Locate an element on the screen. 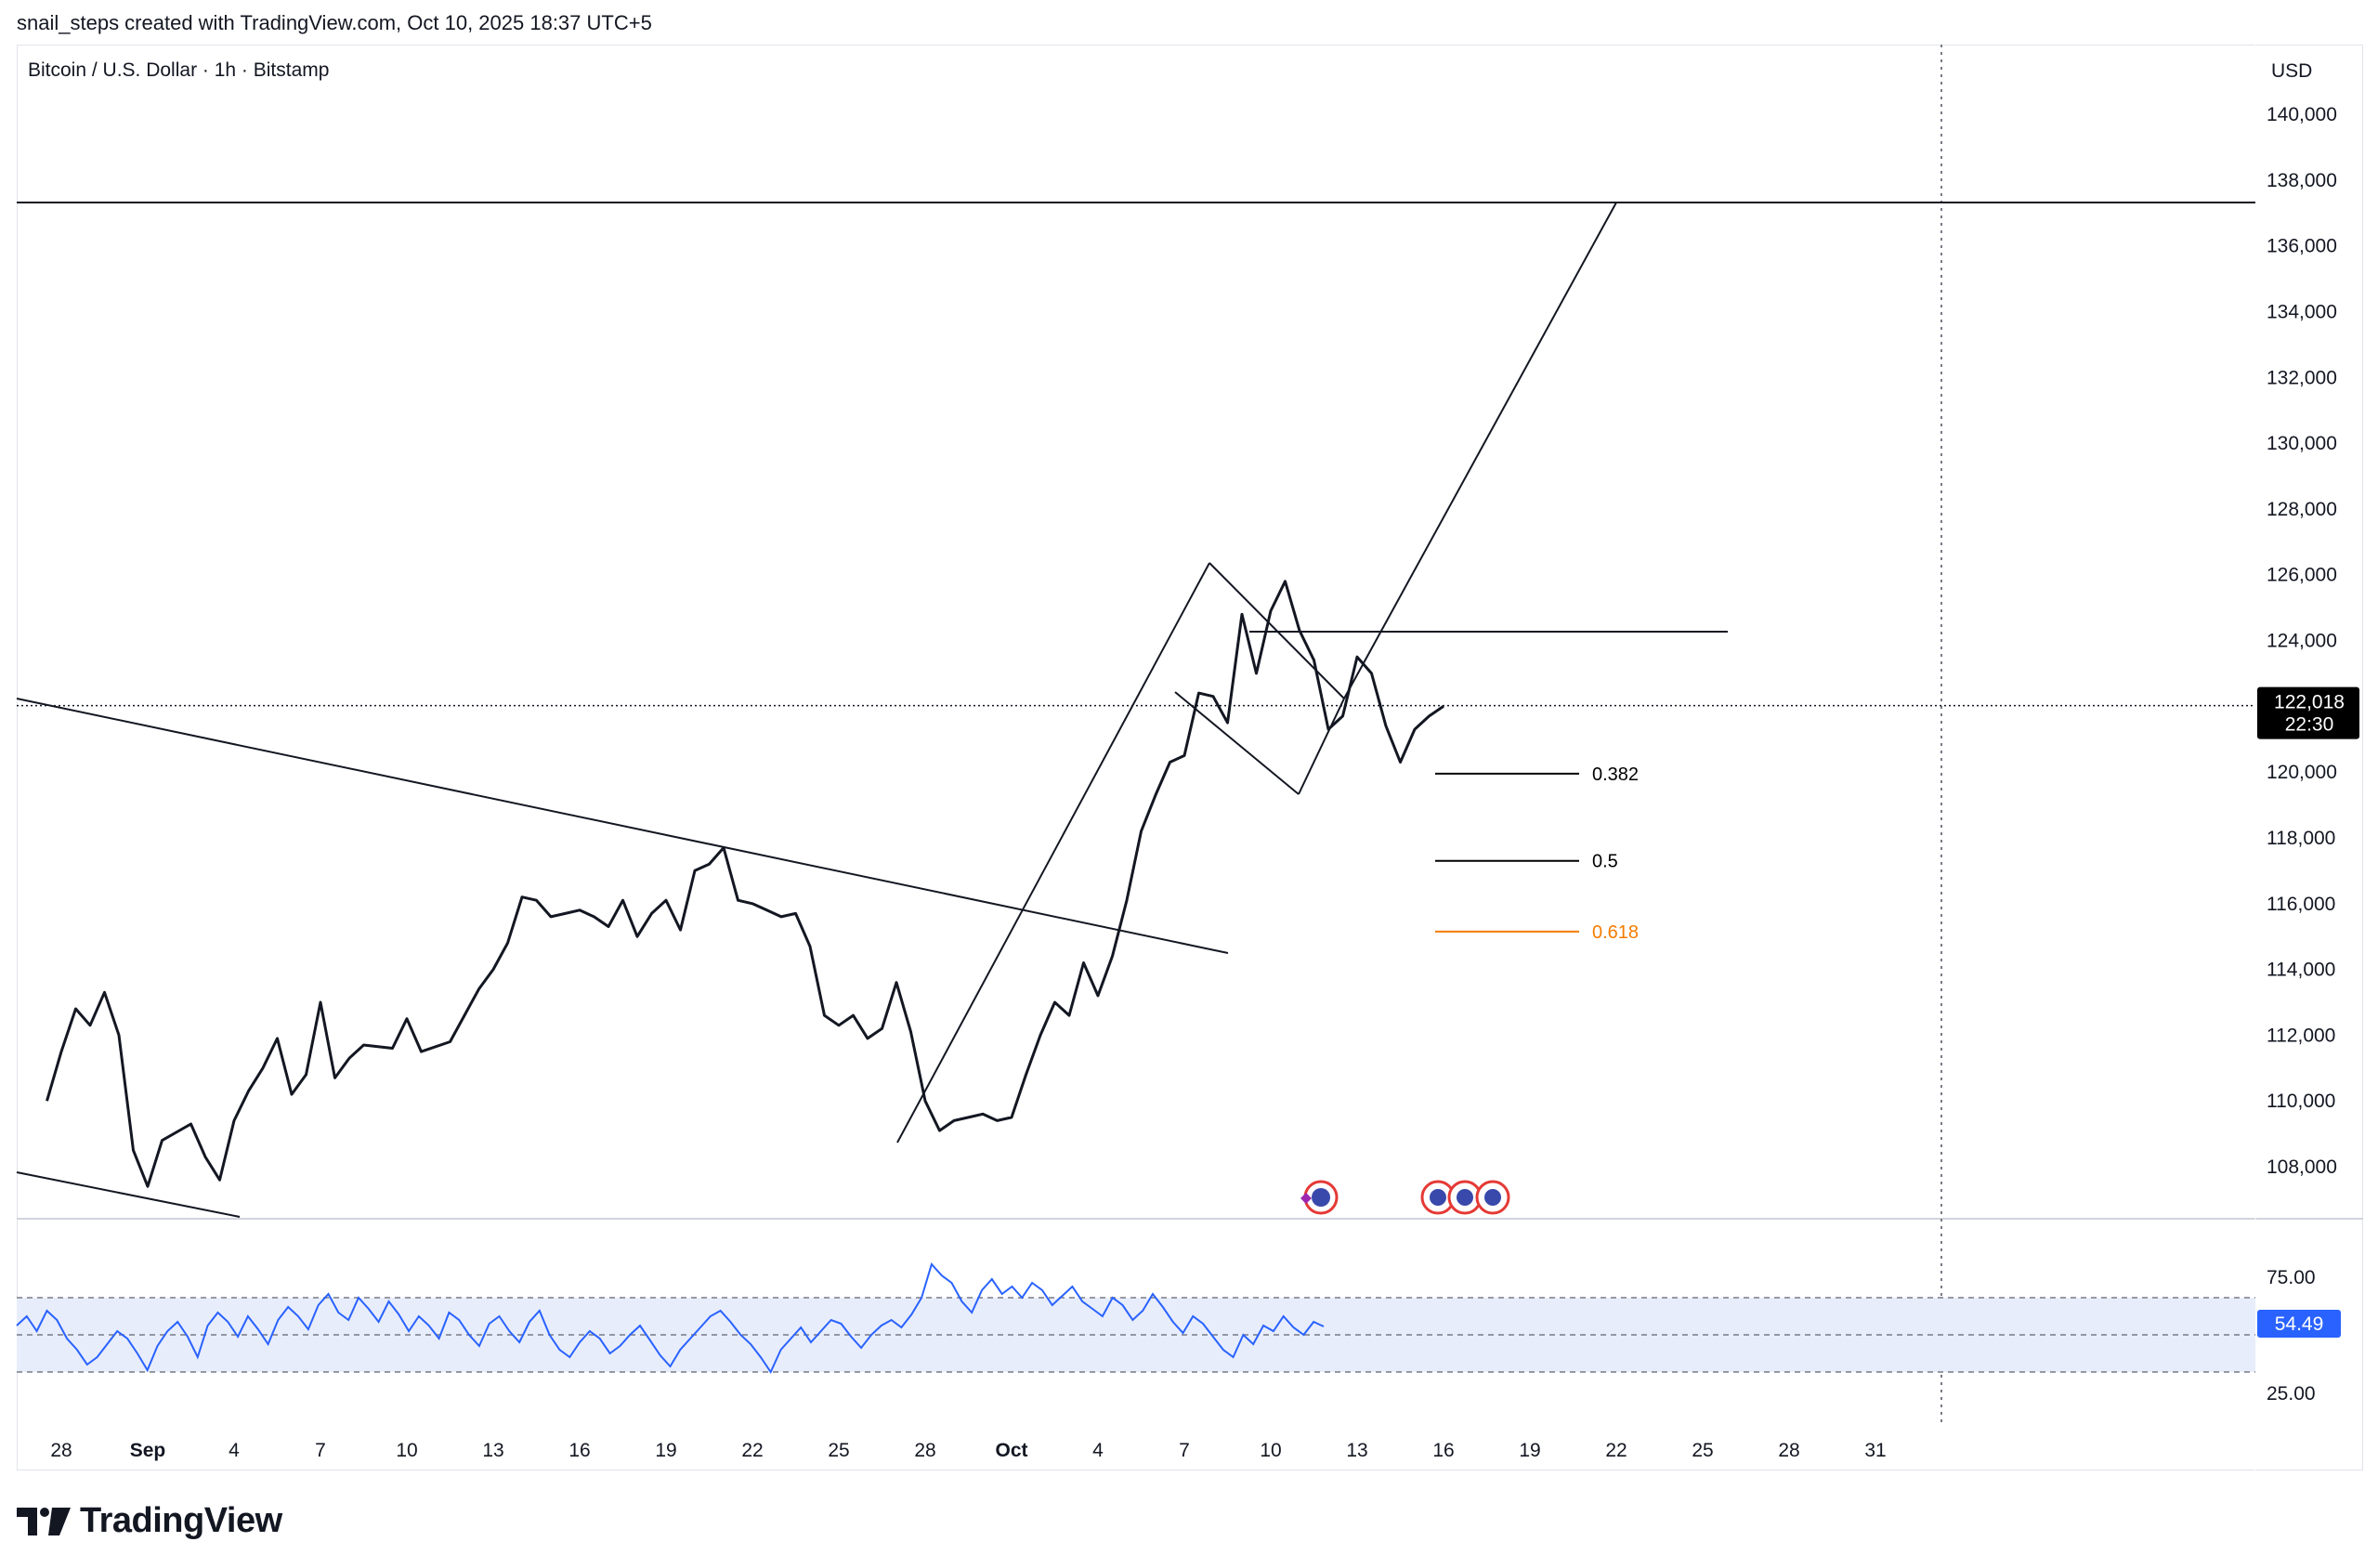  price-tick-label: 118,000 is located at coordinates (2301, 838).